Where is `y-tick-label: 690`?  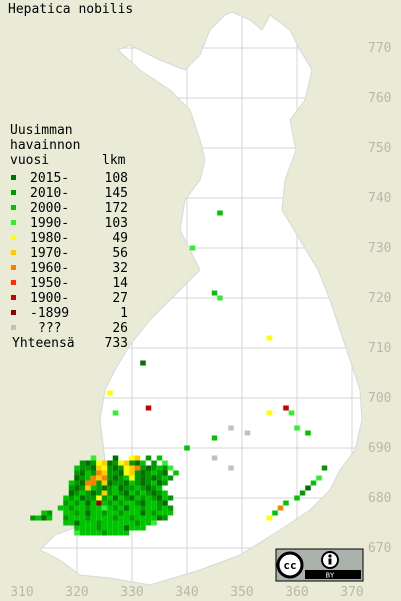 y-tick-label: 690 is located at coordinates (379, 448).